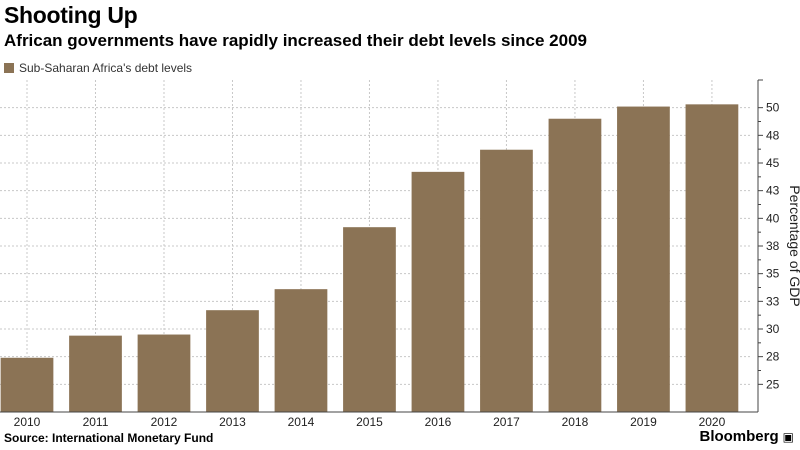 The width and height of the screenshot is (800, 450). I want to click on bar-2011, so click(95, 373).